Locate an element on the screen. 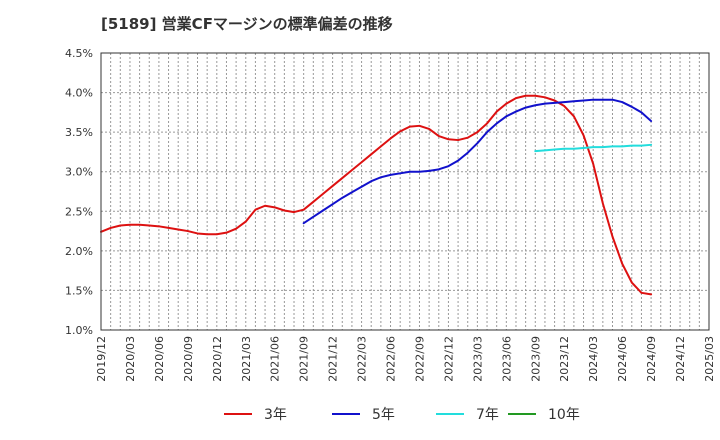 Image resolution: width=720 pixels, height=440 pixels. x-tick-label: 2024/03 is located at coordinates (593, 359).